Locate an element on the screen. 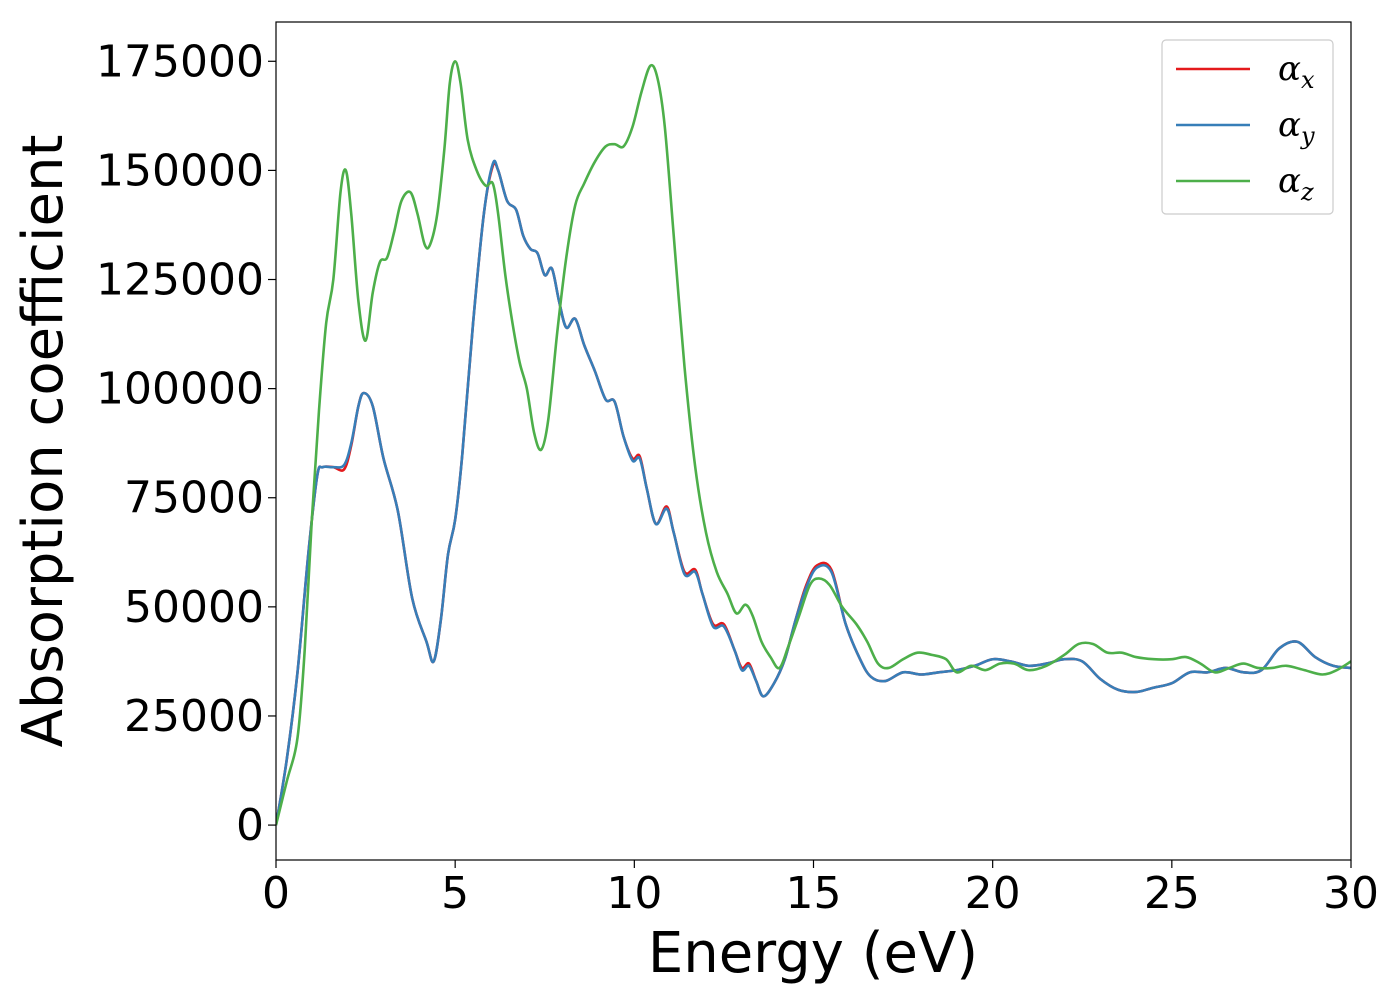 The image size is (1400, 1005). y-tick-label: 150000 is located at coordinates (180, 170).